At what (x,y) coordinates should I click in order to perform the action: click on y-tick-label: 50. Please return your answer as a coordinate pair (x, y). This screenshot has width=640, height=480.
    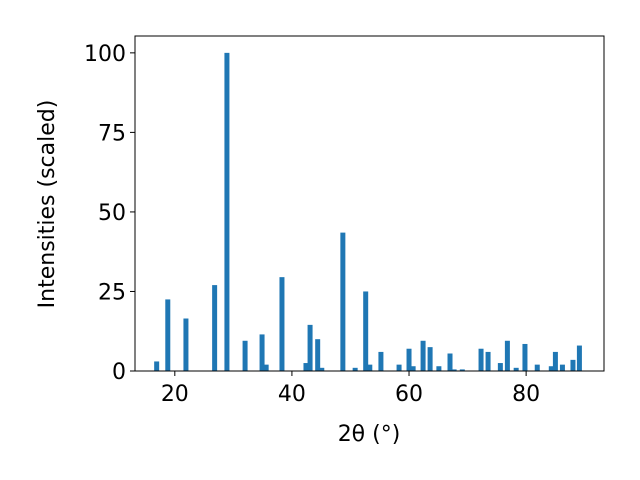
    Looking at the image, I should click on (112, 213).